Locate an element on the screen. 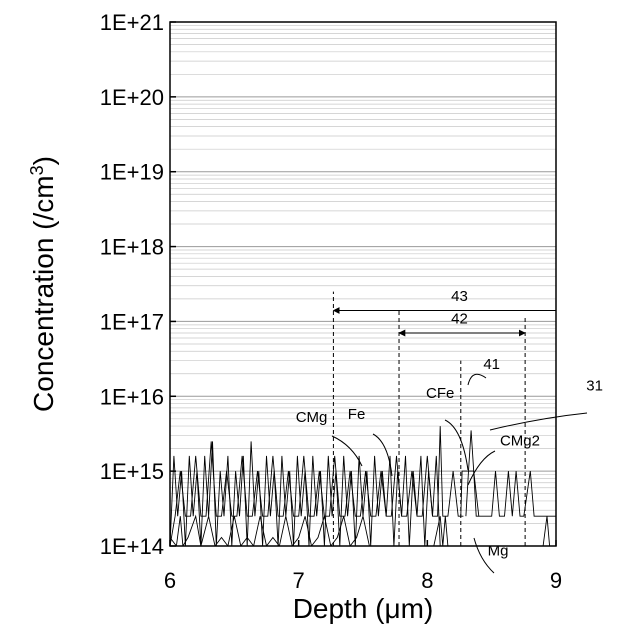 The image size is (640, 640). series-line-cfe is located at coordinates (472, 473).